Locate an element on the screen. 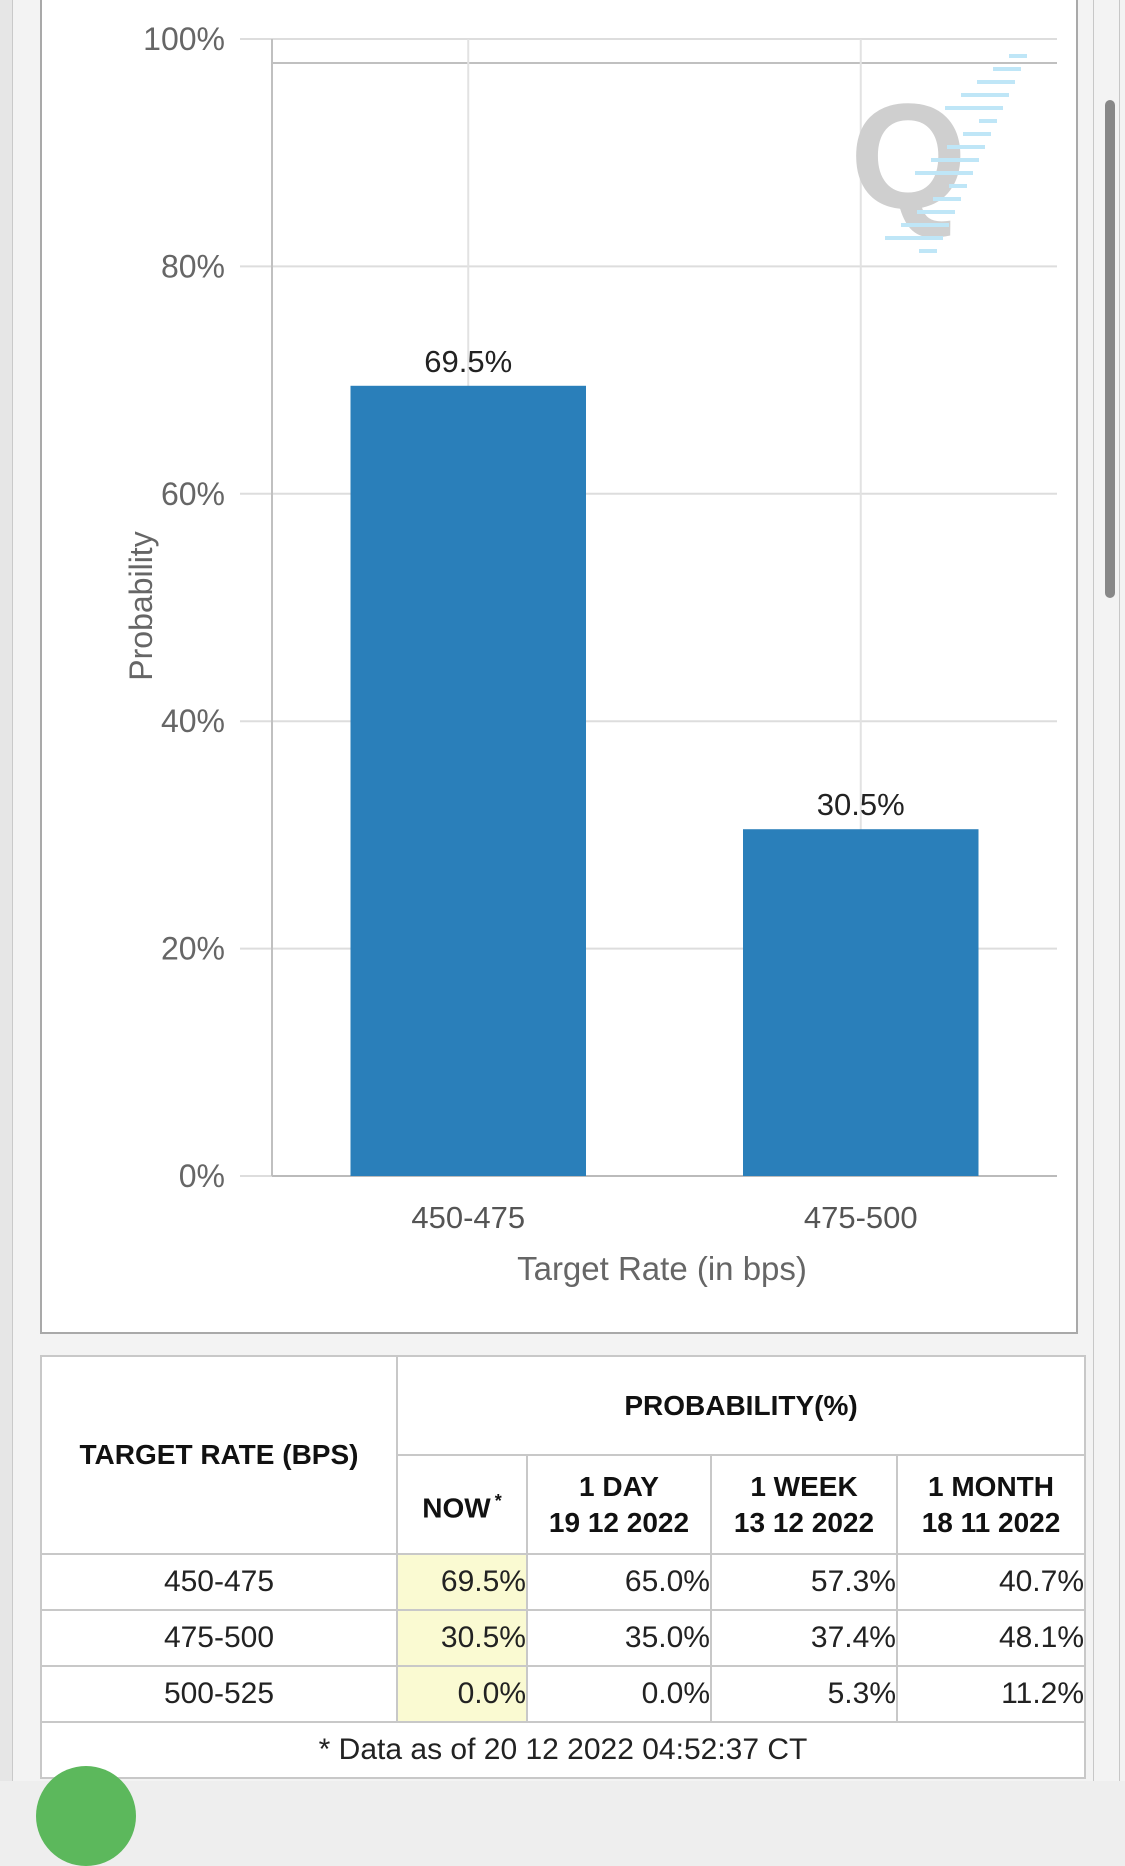 The height and width of the screenshot is (1866, 1125). q-watermark-logo: Q is located at coordinates (938, 153).